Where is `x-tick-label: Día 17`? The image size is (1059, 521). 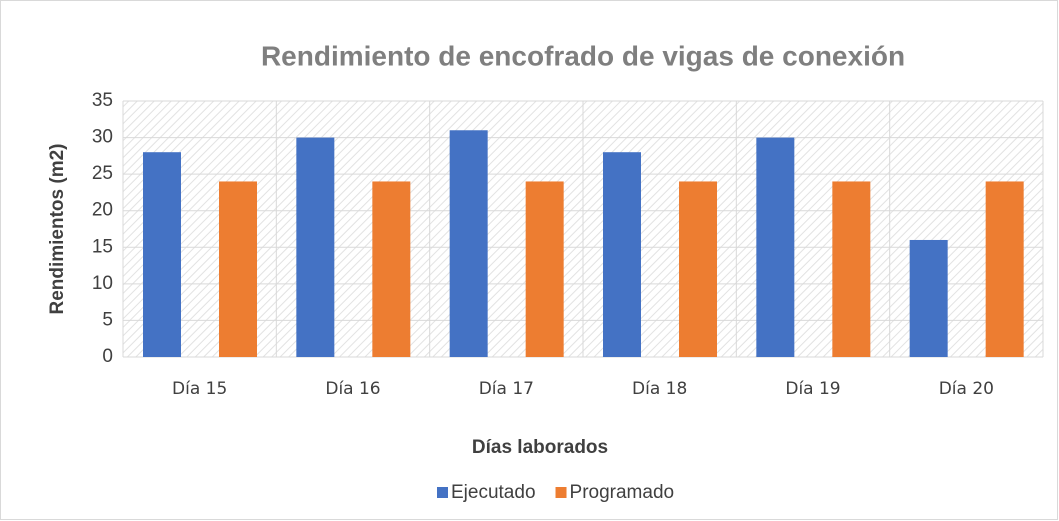
x-tick-label: Día 17 is located at coordinates (506, 389).